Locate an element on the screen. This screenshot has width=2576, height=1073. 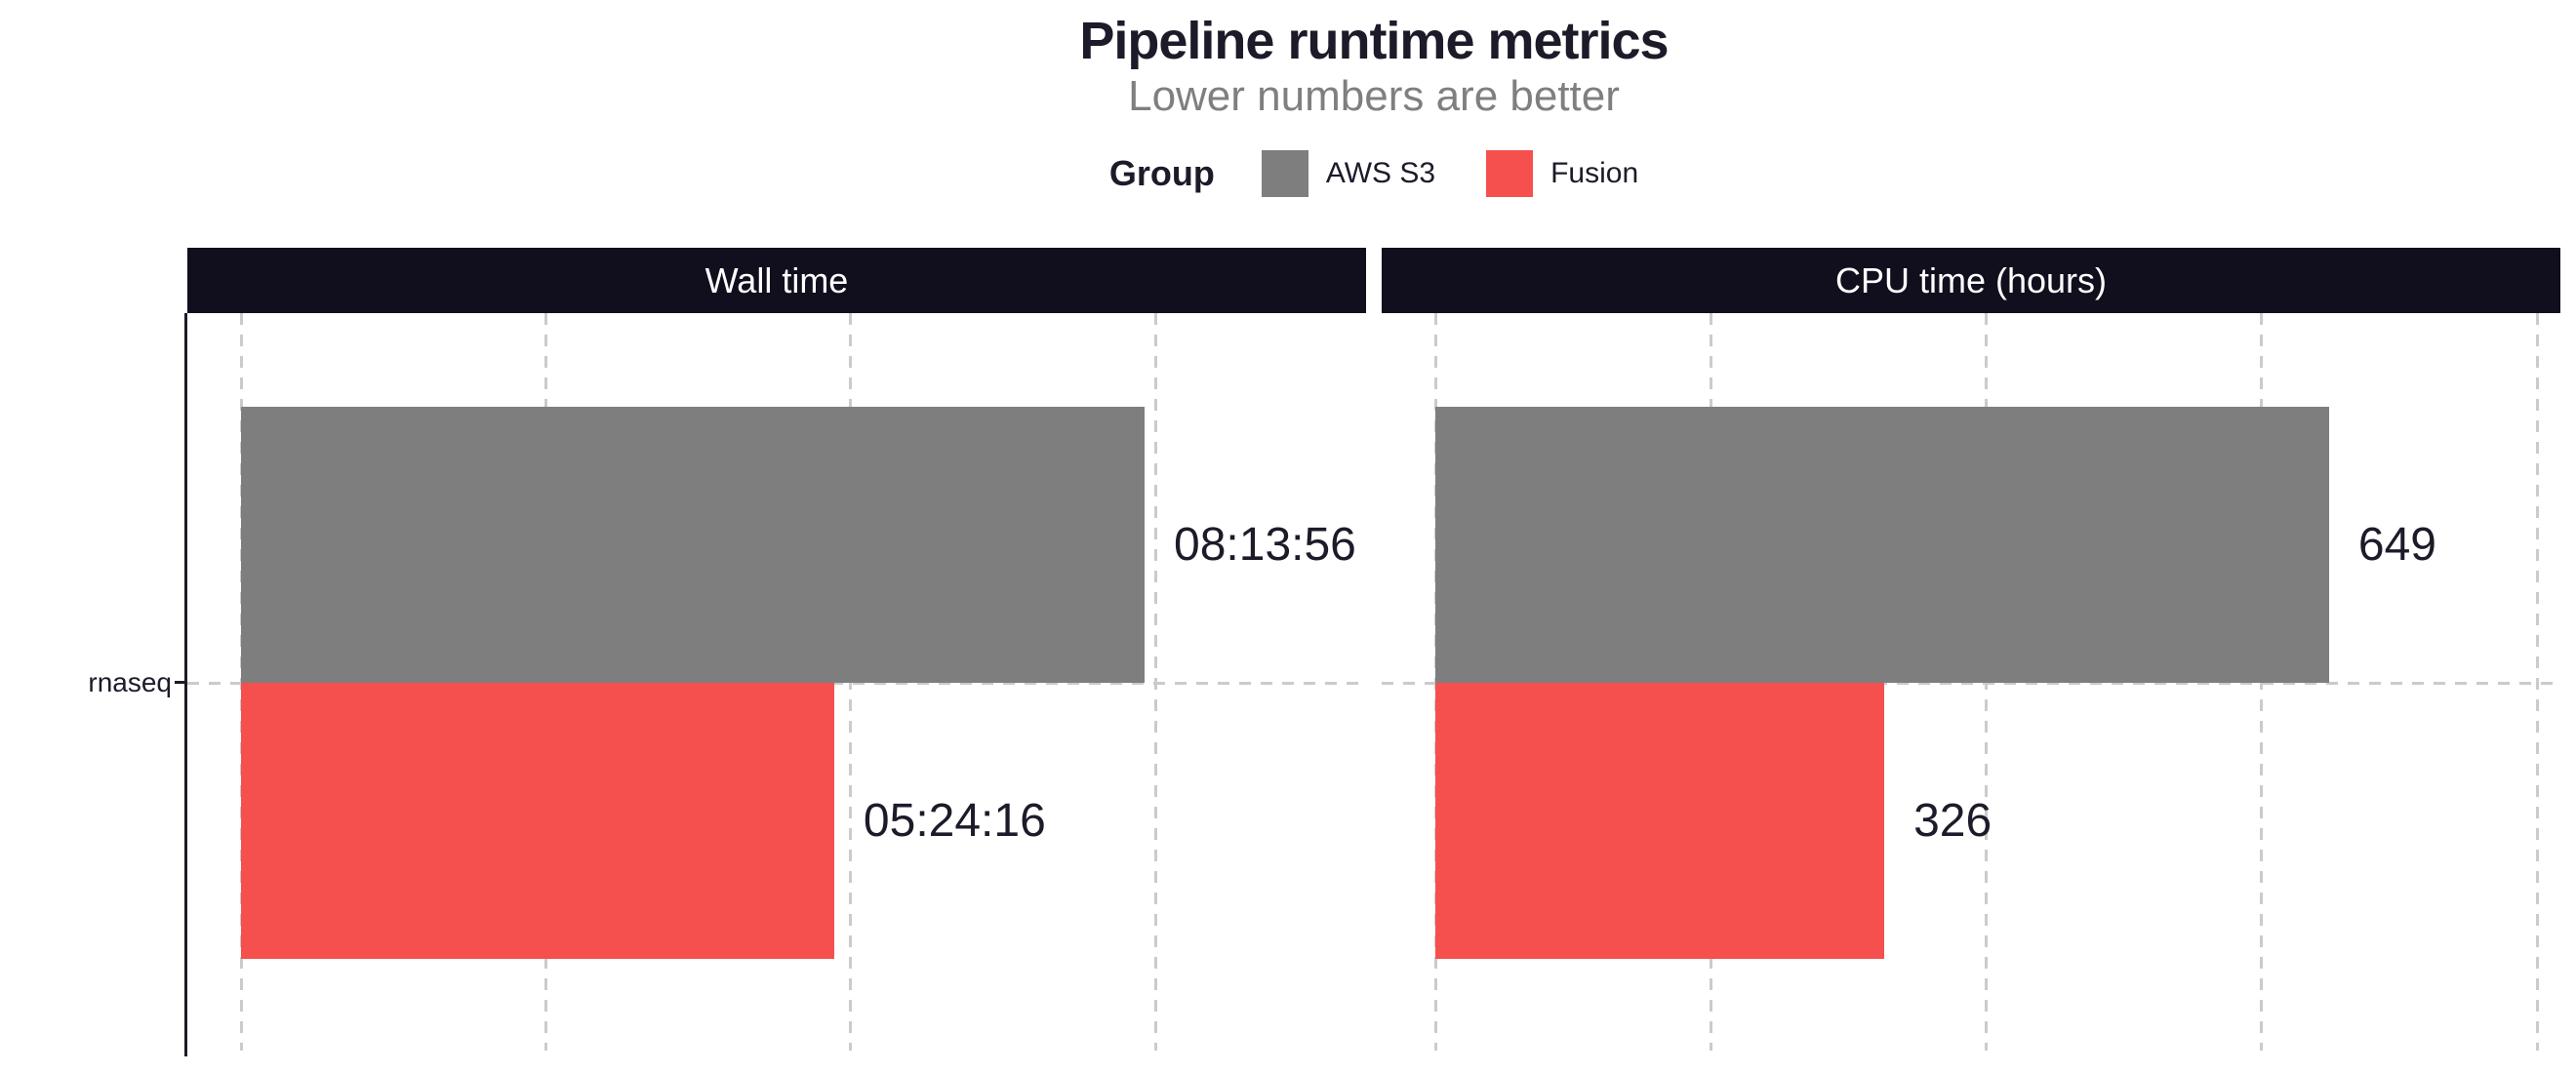
legend-item-aws-s3: AWS S3 is located at coordinates (1348, 173).